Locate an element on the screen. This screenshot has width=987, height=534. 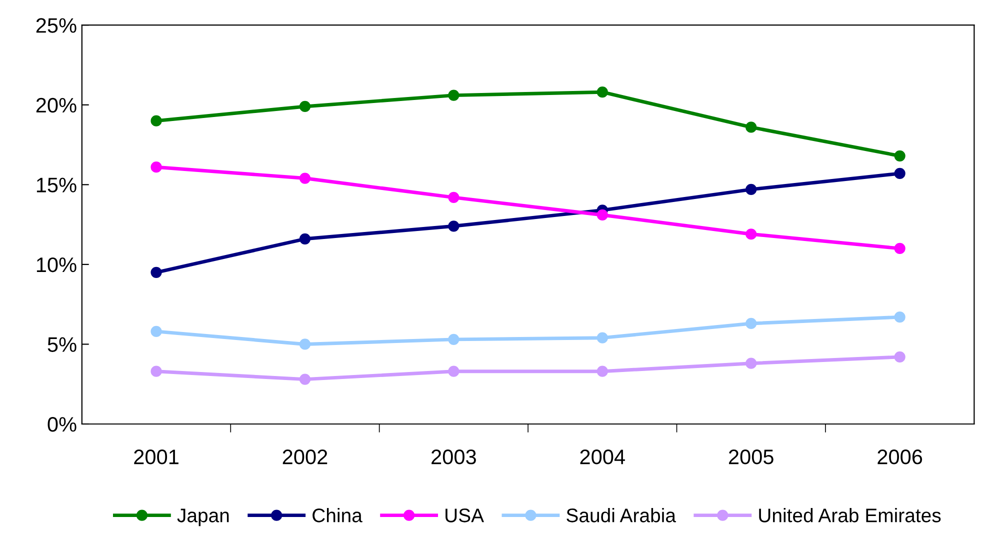
x-tick-label: 2001 is located at coordinates (156, 457).